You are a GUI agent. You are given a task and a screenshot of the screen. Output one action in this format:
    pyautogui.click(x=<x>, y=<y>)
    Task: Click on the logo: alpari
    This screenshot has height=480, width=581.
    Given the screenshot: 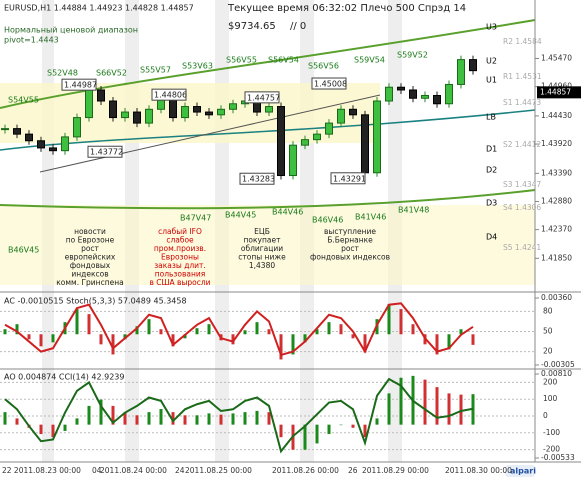 What is the action you would take?
    pyautogui.click(x=523, y=471)
    